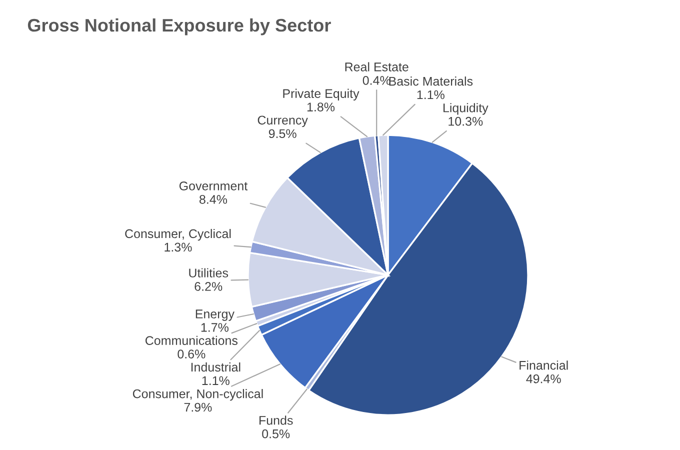  What do you see at coordinates (283, 122) in the screenshot?
I see `slice-label: Currency` at bounding box center [283, 122].